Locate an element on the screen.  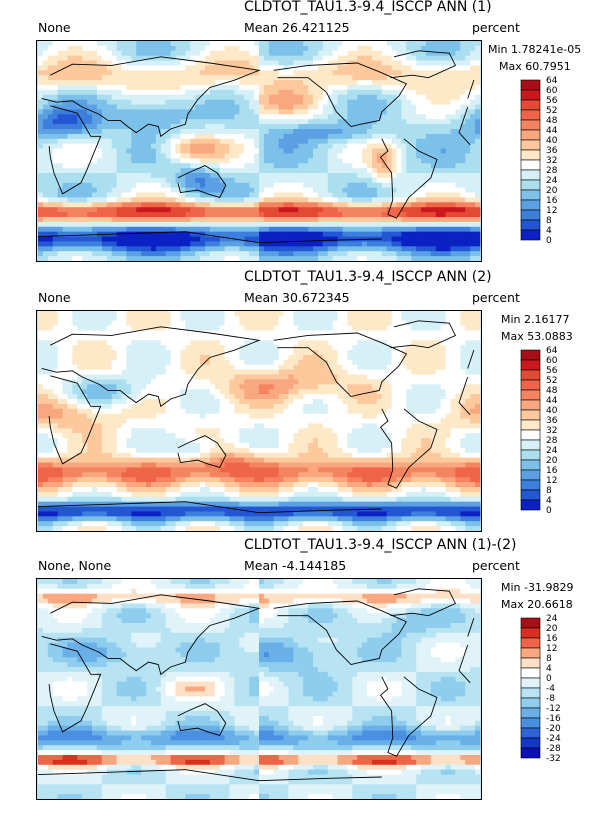
colorbar-tick-label: -12 is located at coordinates (553, 709).